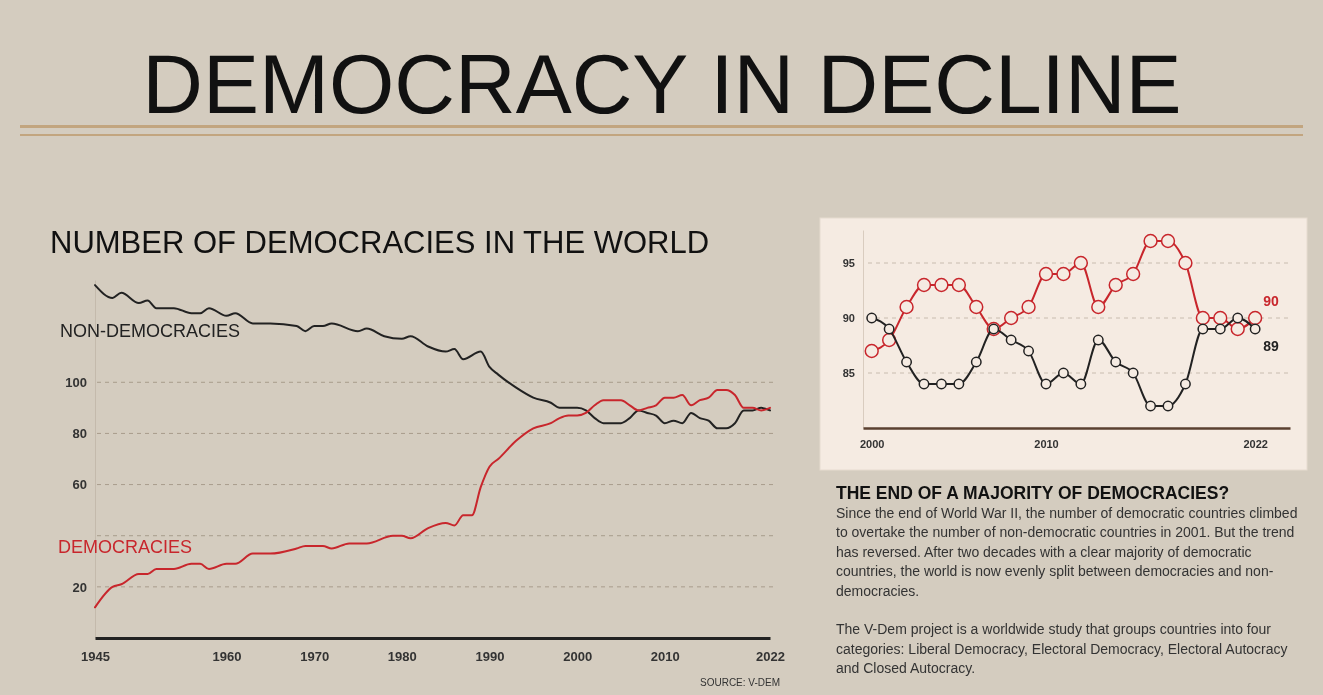  What do you see at coordinates (79, 434) in the screenshot?
I see `y-tick-label: 80` at bounding box center [79, 434].